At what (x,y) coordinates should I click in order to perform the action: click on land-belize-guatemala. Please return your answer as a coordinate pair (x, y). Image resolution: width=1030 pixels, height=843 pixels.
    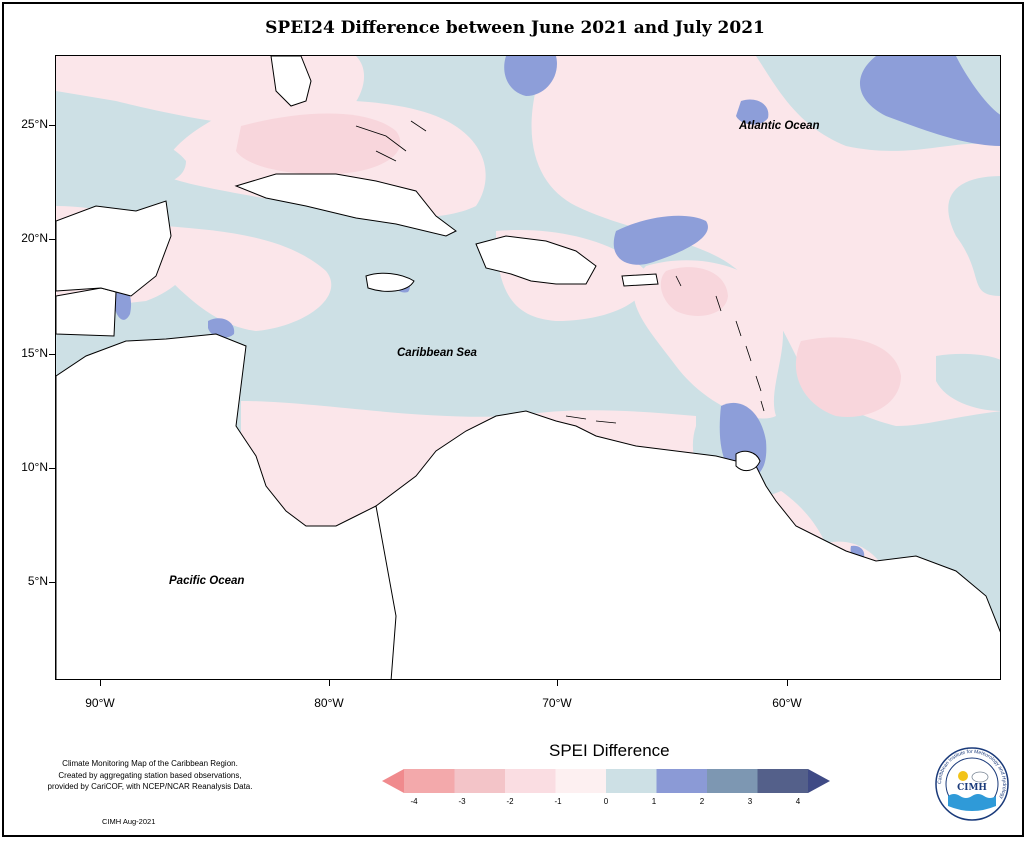
    Looking at the image, I should click on (86, 312).